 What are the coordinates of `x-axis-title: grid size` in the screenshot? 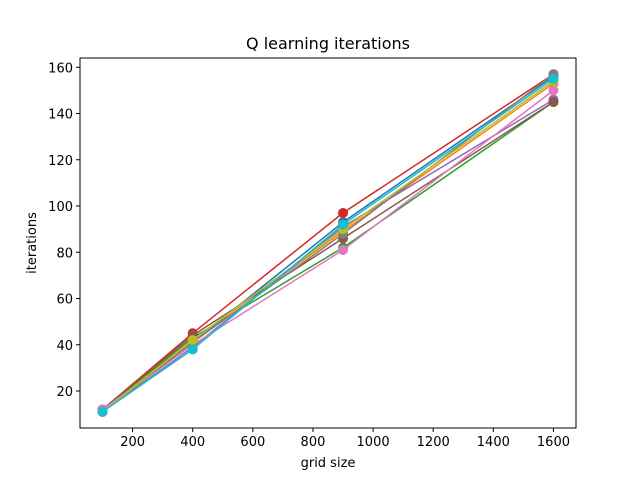 It's located at (328, 463).